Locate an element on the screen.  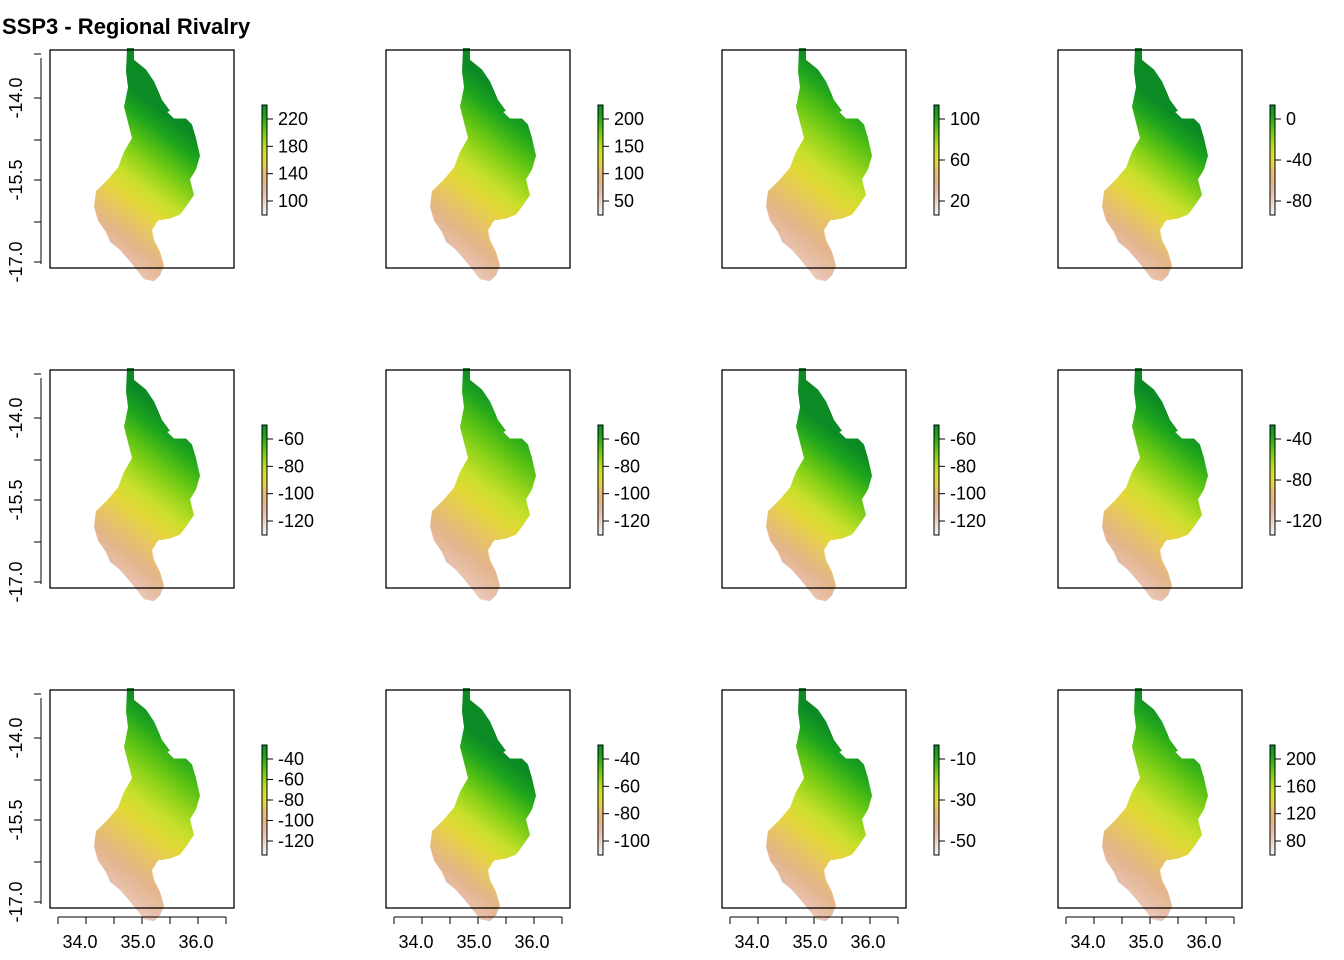
map-panel-3: 100 60 20 is located at coordinates (850, 165).